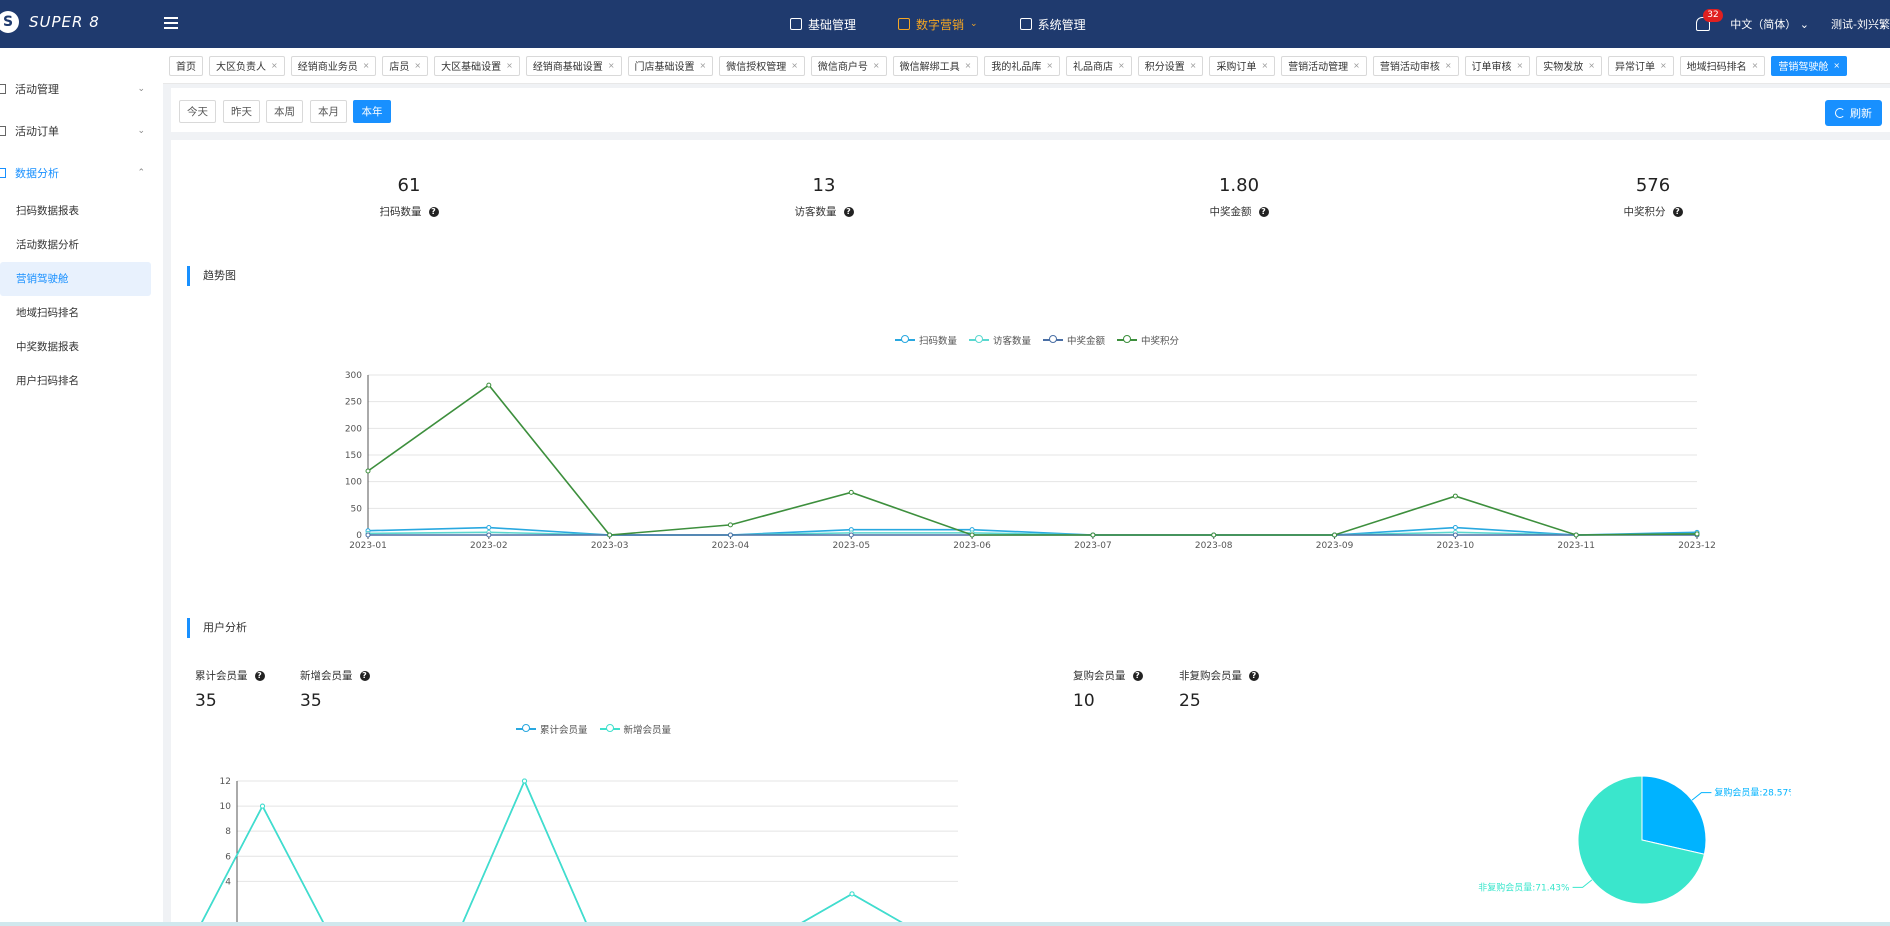  What do you see at coordinates (1640, 65) in the screenshot?
I see `tab-18: 异常订单 ×` at bounding box center [1640, 65].